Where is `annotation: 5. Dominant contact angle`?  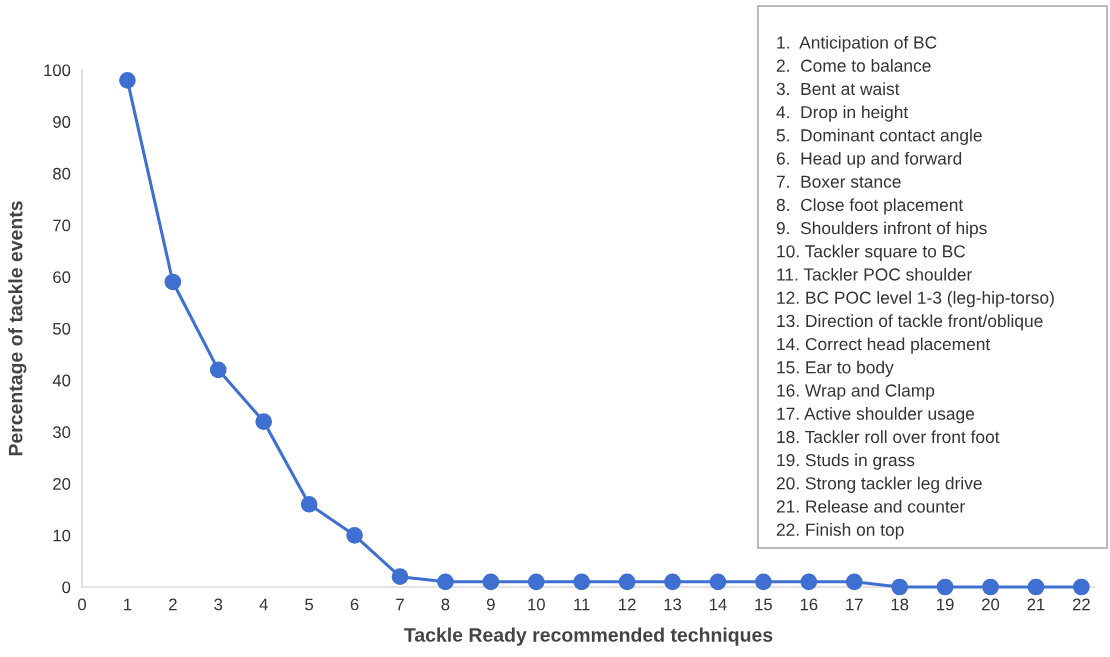 annotation: 5. Dominant contact angle is located at coordinates (879, 136).